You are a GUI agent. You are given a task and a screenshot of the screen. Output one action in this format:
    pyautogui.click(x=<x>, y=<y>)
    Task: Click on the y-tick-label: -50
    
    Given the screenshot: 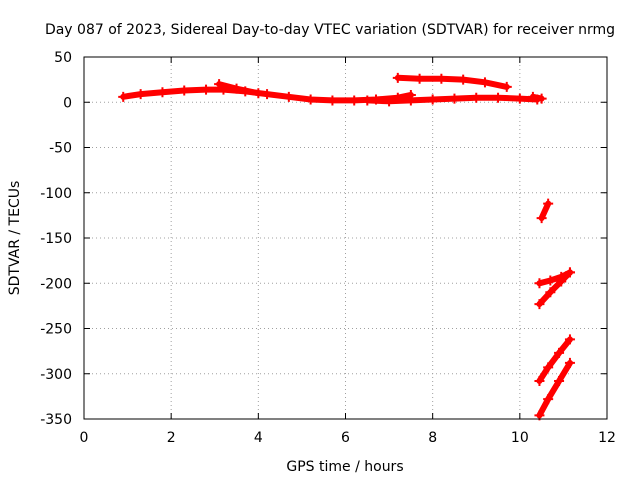 What is the action you would take?
    pyautogui.click(x=60, y=149)
    